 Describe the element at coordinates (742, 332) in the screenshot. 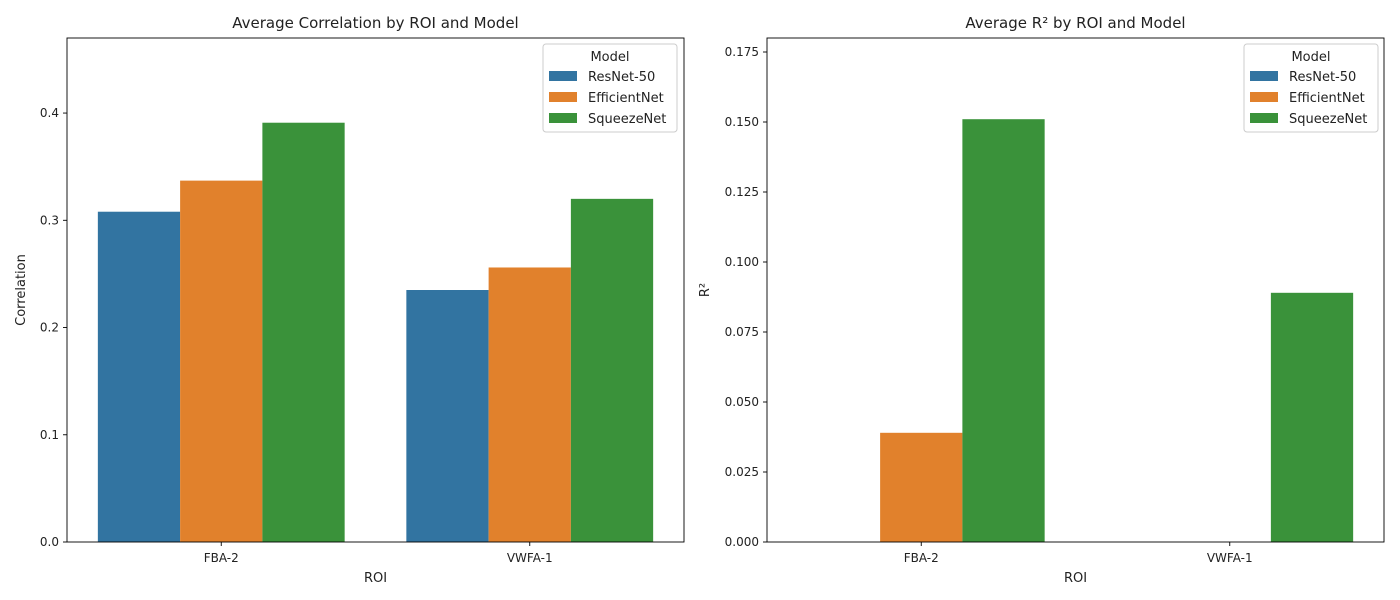

I see `y-tick-label: 0.075` at that location.